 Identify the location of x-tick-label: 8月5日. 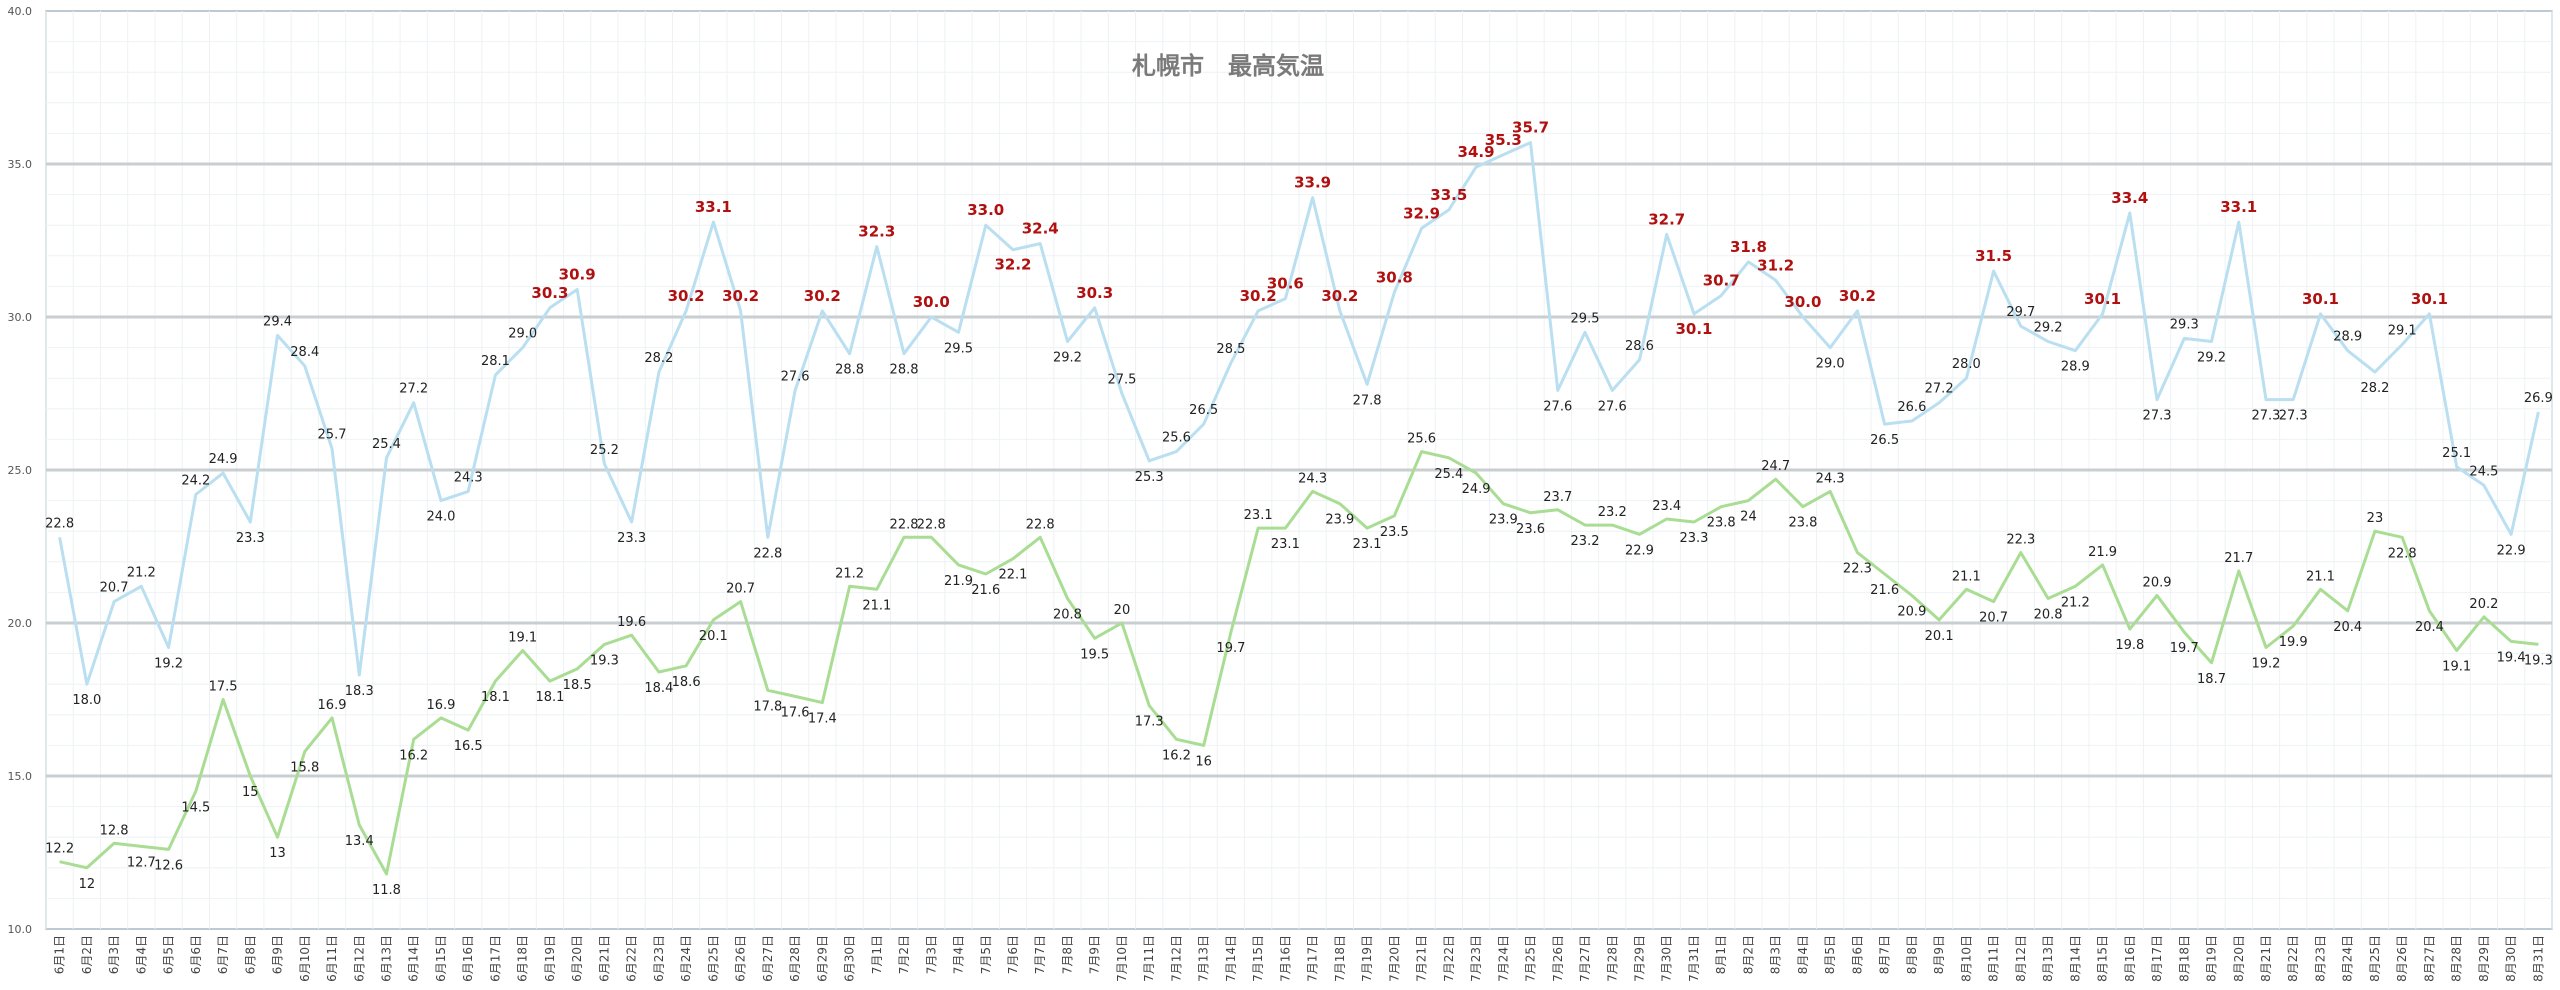
(1830, 954).